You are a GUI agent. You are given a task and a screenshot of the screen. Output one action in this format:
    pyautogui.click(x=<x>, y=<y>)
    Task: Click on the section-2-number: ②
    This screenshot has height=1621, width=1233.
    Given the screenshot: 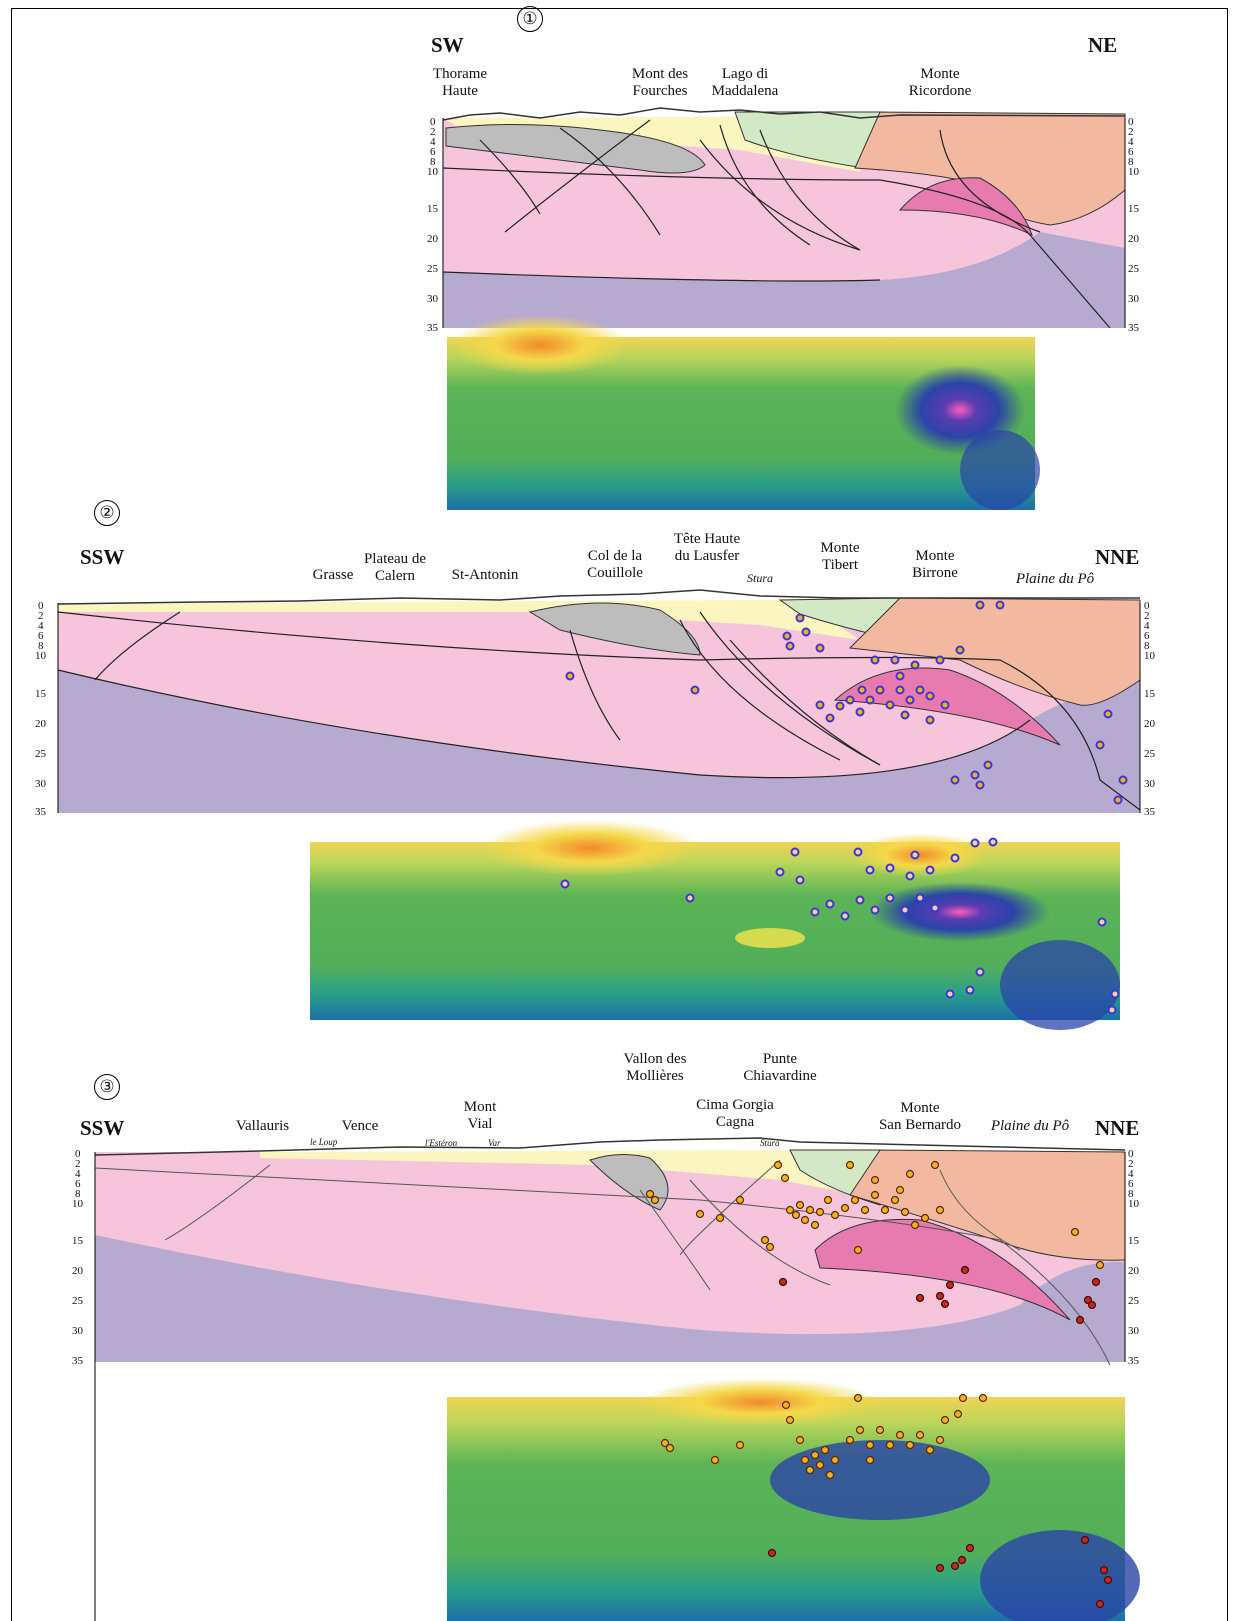 What is the action you would take?
    pyautogui.click(x=107, y=513)
    